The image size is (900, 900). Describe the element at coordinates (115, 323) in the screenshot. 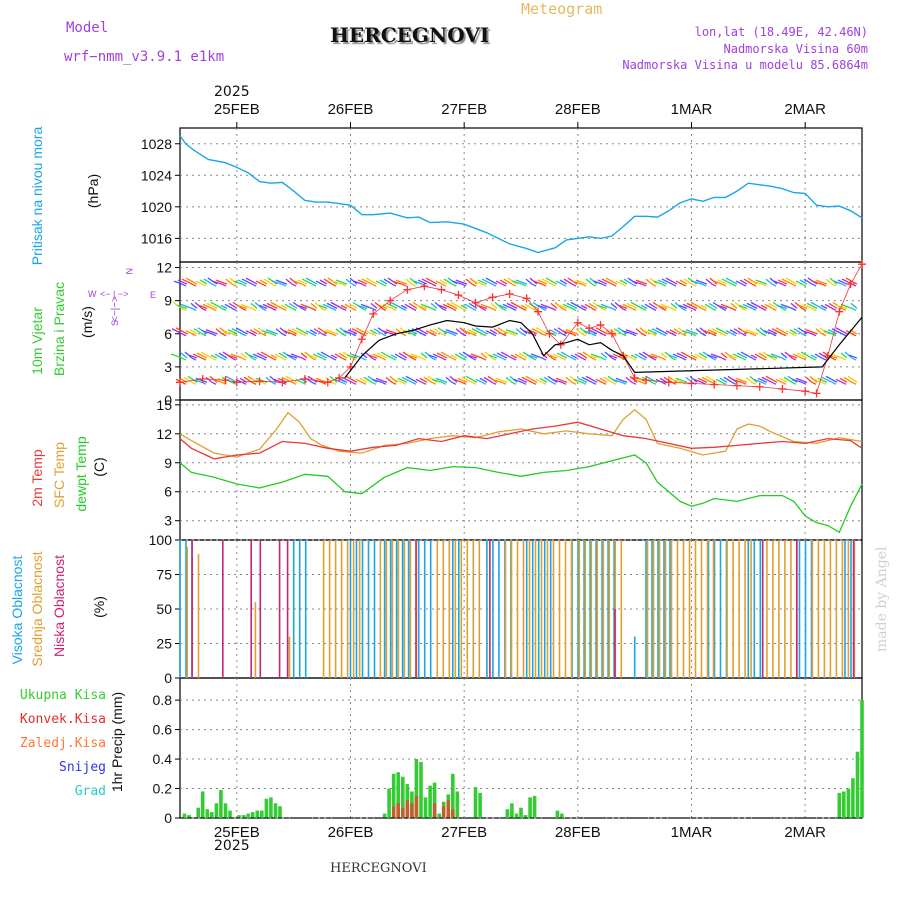

I see `compass-s-label: S` at that location.